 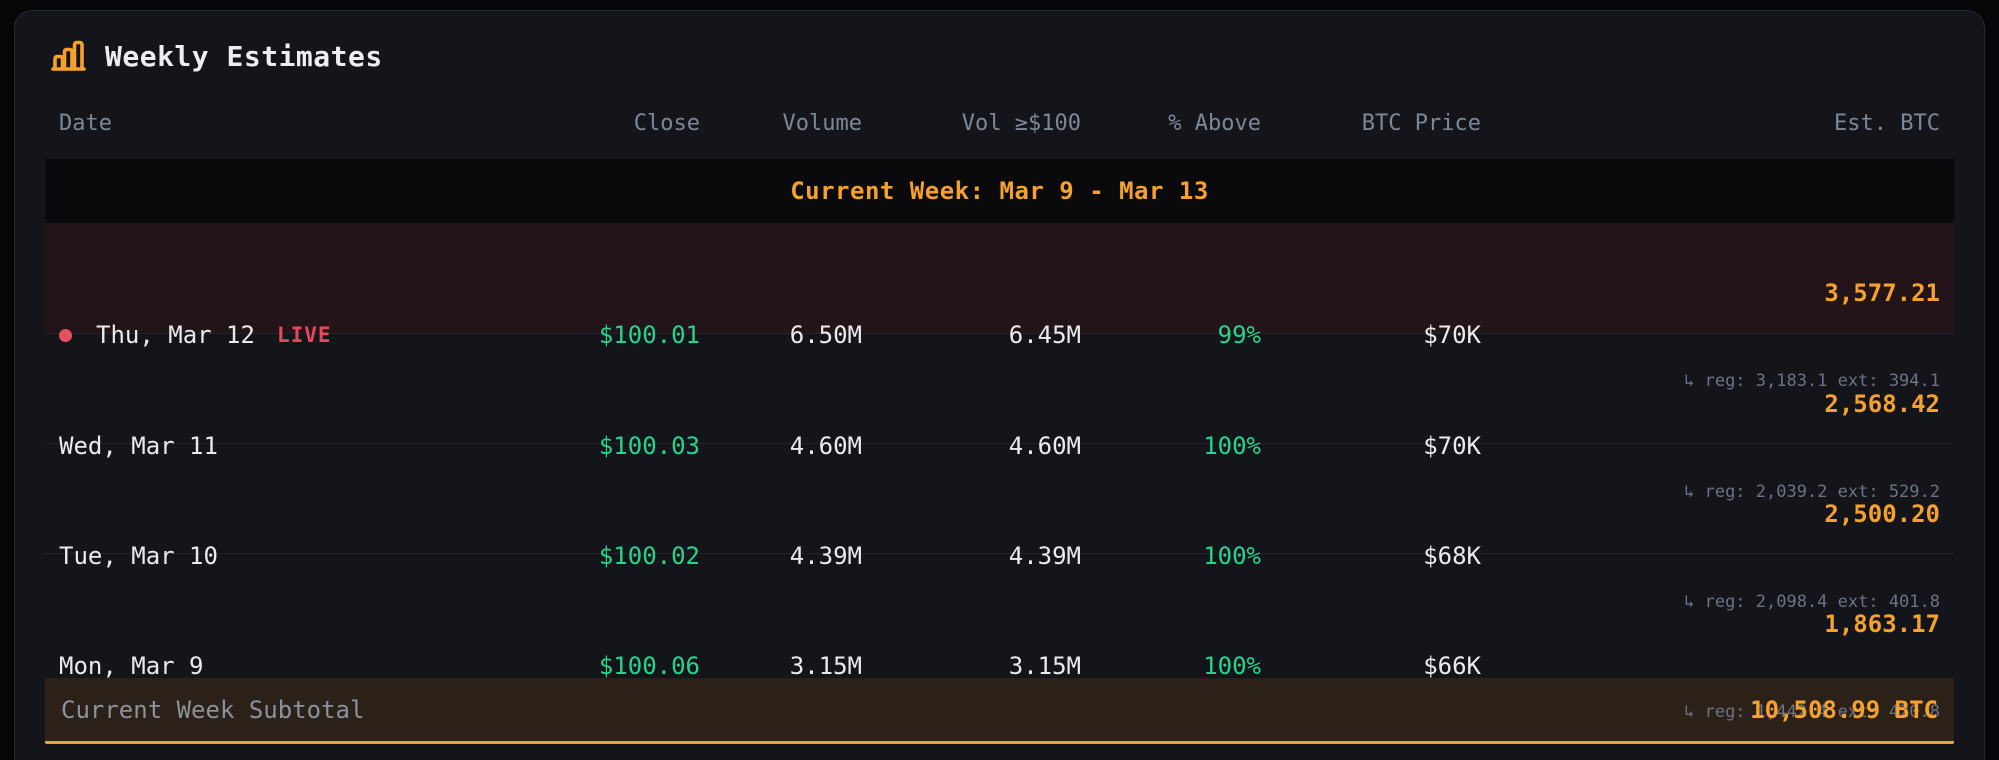 What do you see at coordinates (649, 446) in the screenshot?
I see `close-cell: $100.03` at bounding box center [649, 446].